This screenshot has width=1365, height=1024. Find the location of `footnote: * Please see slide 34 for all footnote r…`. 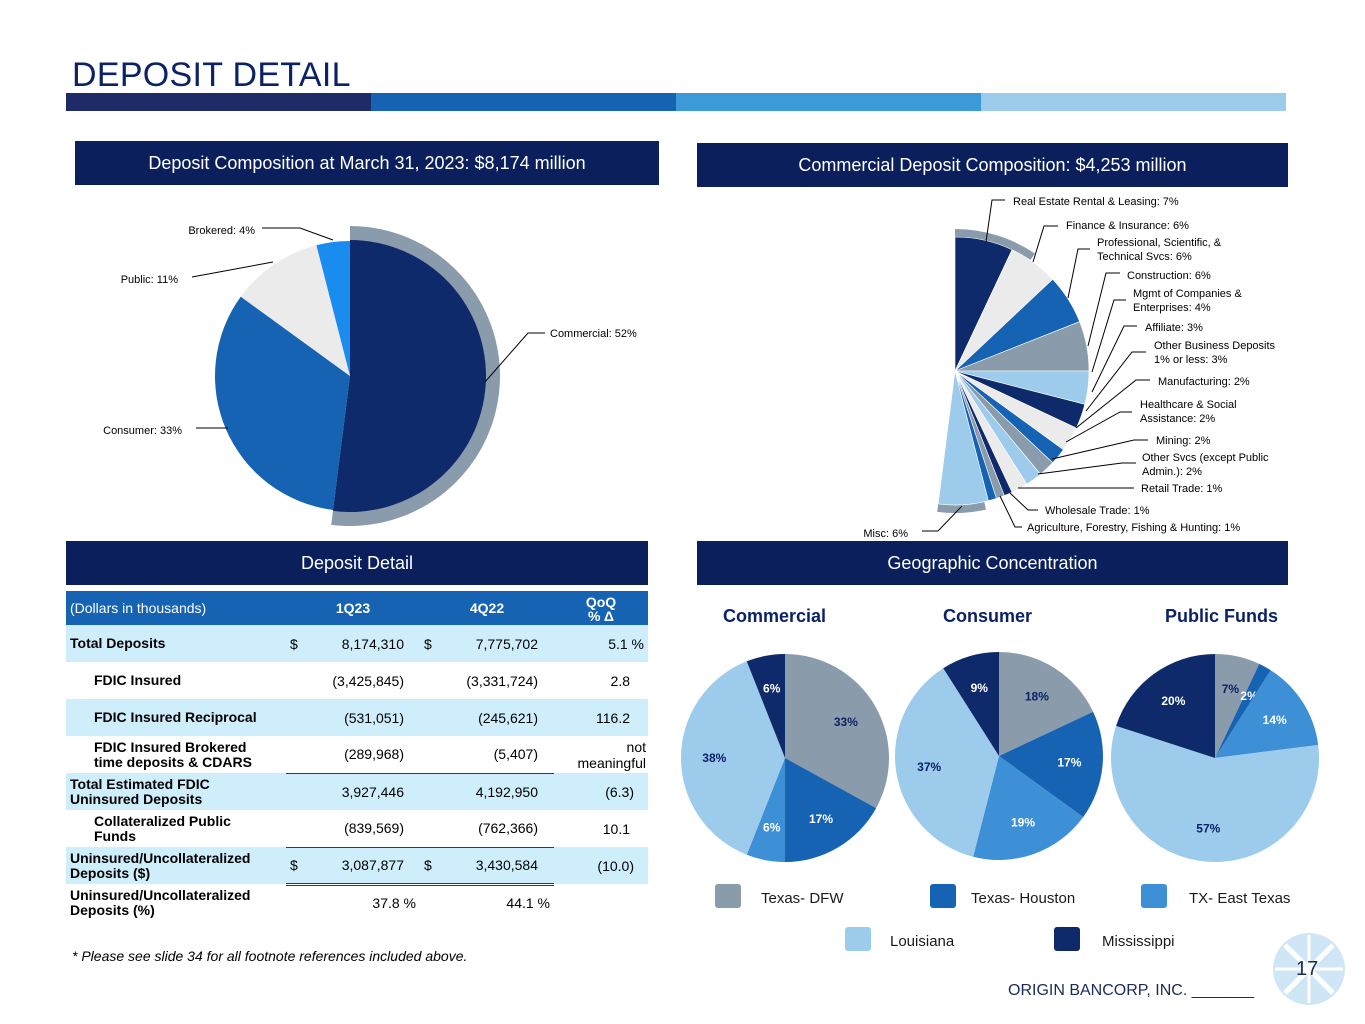

footnote: * Please see slide 34 for all footnote r… is located at coordinates (270, 956).